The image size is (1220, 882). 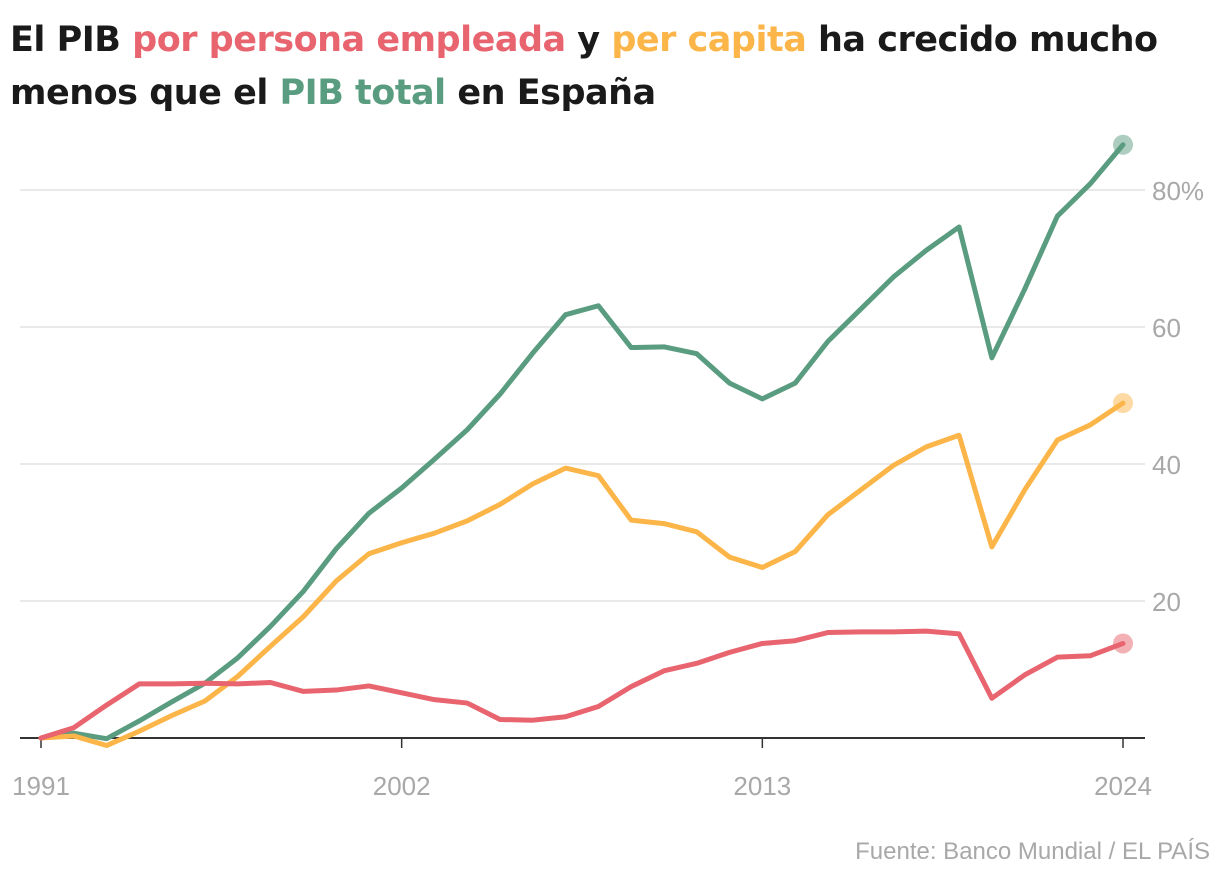 What do you see at coordinates (1123, 786) in the screenshot?
I see `x-tick-label: 2024` at bounding box center [1123, 786].